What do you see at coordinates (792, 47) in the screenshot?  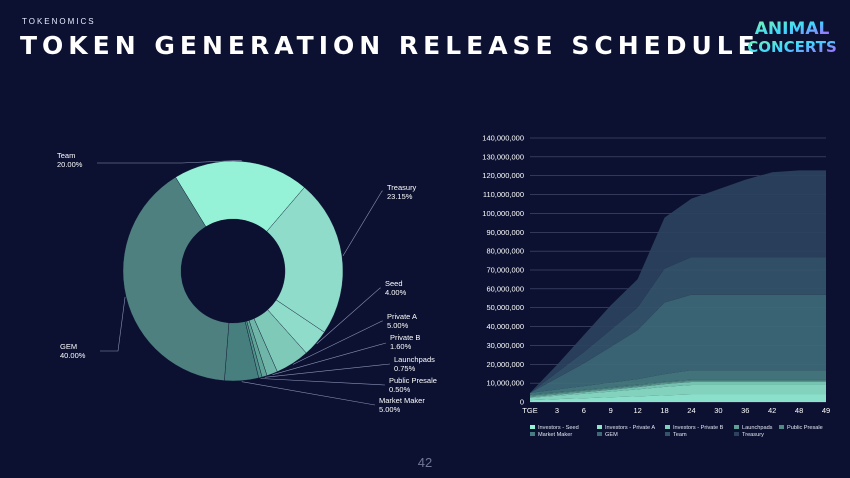 I see `logo-line-2: CONCERTS` at bounding box center [792, 47].